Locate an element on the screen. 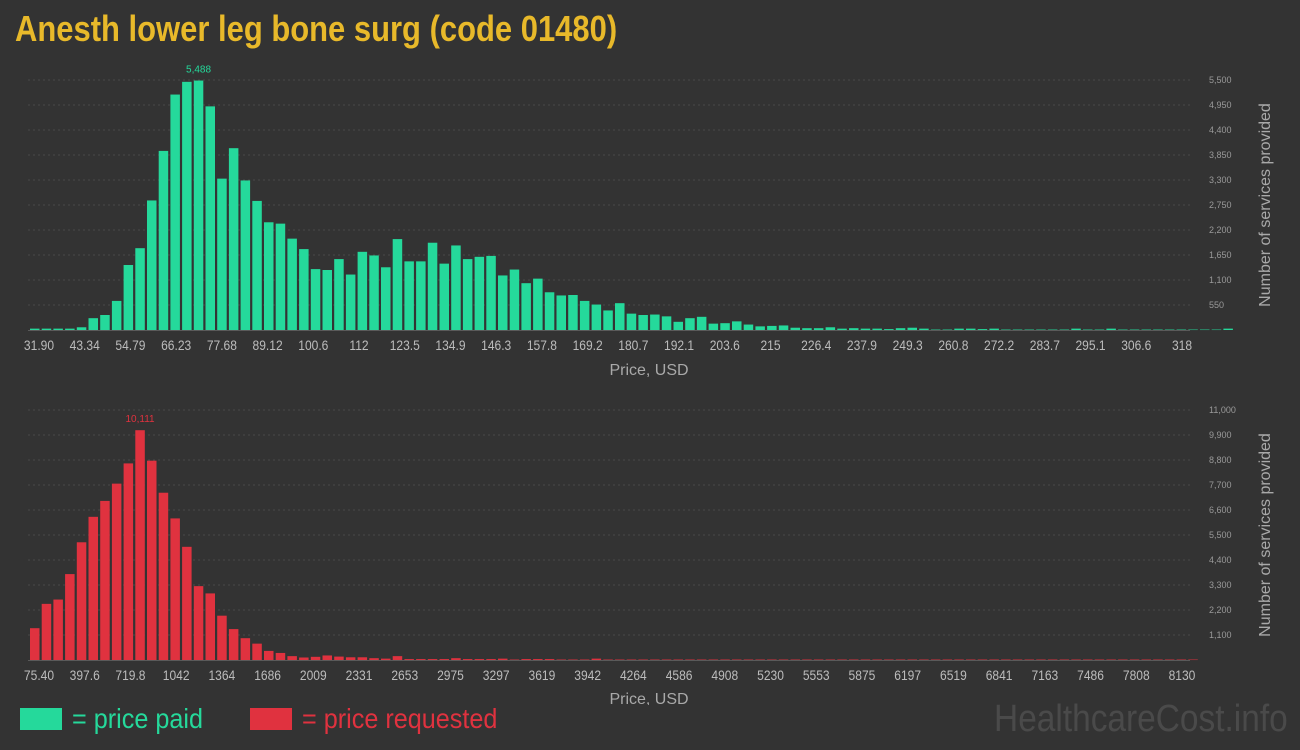  x-tick-label: 157.8 is located at coordinates (542, 345).